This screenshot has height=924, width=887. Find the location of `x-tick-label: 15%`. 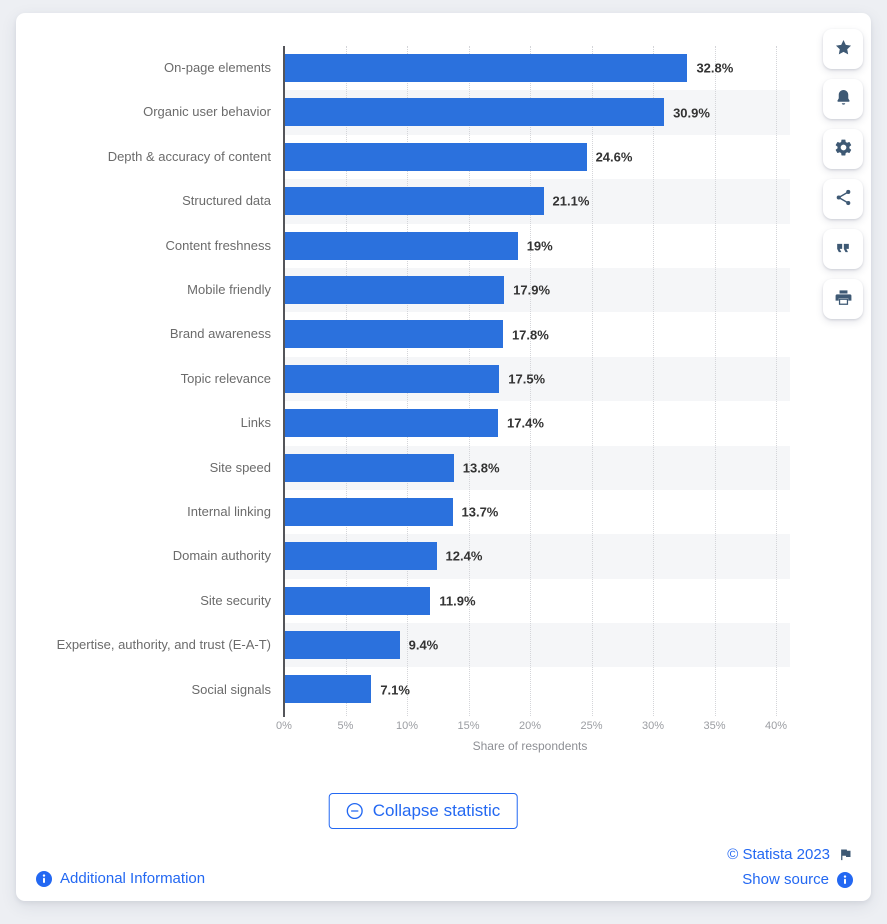

x-tick-label: 15% is located at coordinates (468, 725).